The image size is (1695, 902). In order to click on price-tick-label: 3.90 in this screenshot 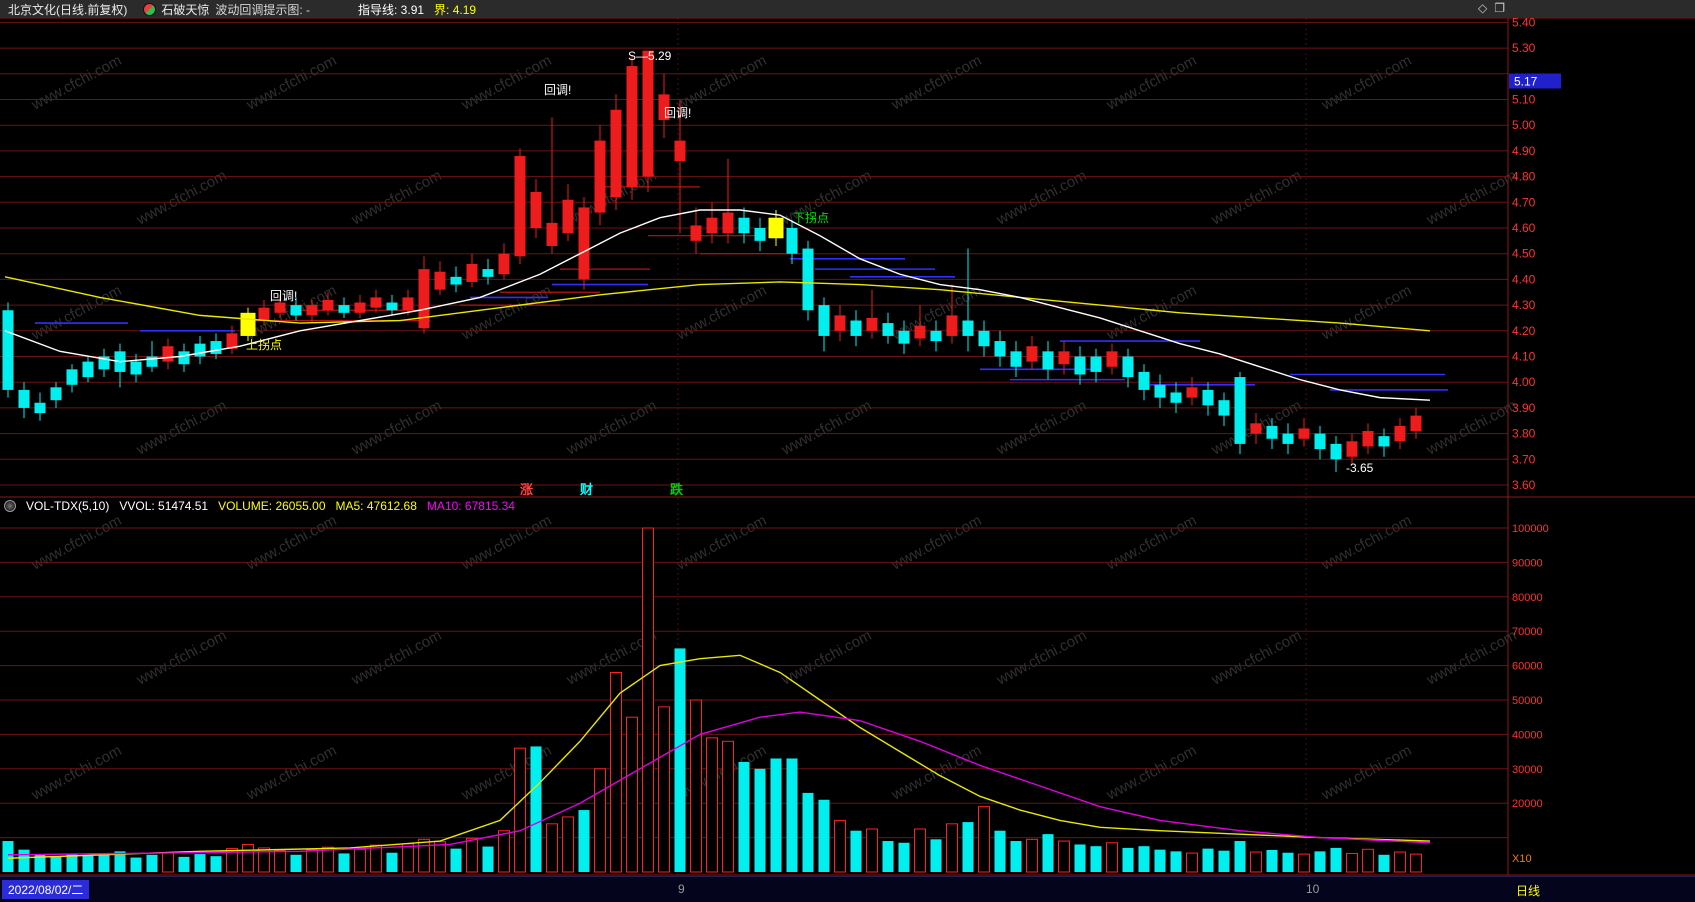, I will do `click(1524, 408)`.